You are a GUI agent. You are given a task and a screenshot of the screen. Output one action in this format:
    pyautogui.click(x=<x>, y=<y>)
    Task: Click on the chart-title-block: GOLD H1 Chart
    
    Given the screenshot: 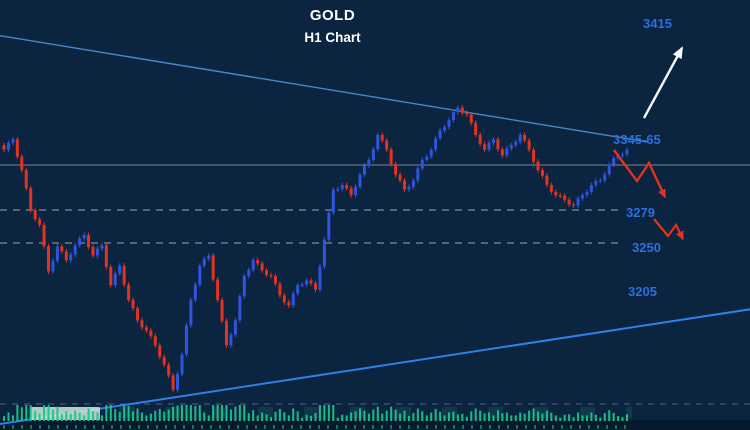 What is the action you would take?
    pyautogui.click(x=332, y=26)
    